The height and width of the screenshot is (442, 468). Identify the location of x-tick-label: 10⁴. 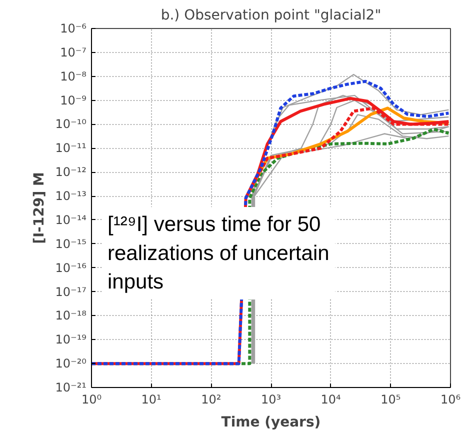
(331, 399).